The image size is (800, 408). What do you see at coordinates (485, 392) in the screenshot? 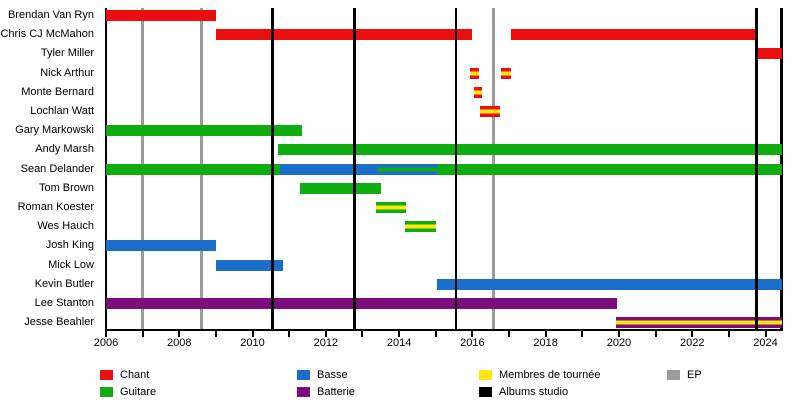
I see `legend-swatch-album` at bounding box center [485, 392].